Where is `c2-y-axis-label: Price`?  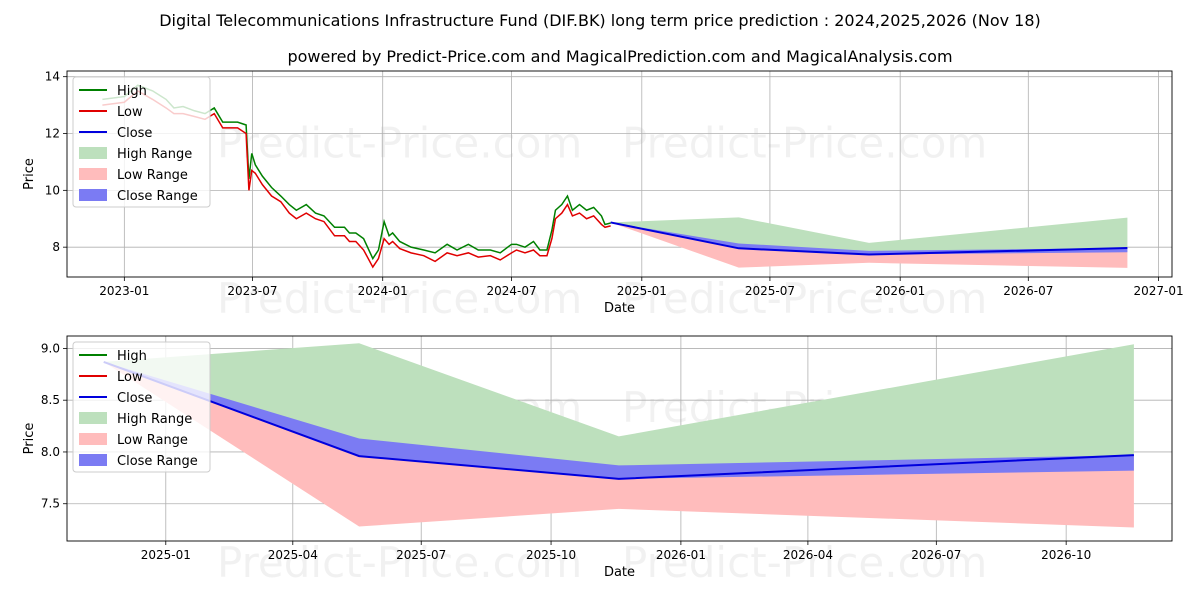 c2-y-axis-label: Price is located at coordinates (29, 439).